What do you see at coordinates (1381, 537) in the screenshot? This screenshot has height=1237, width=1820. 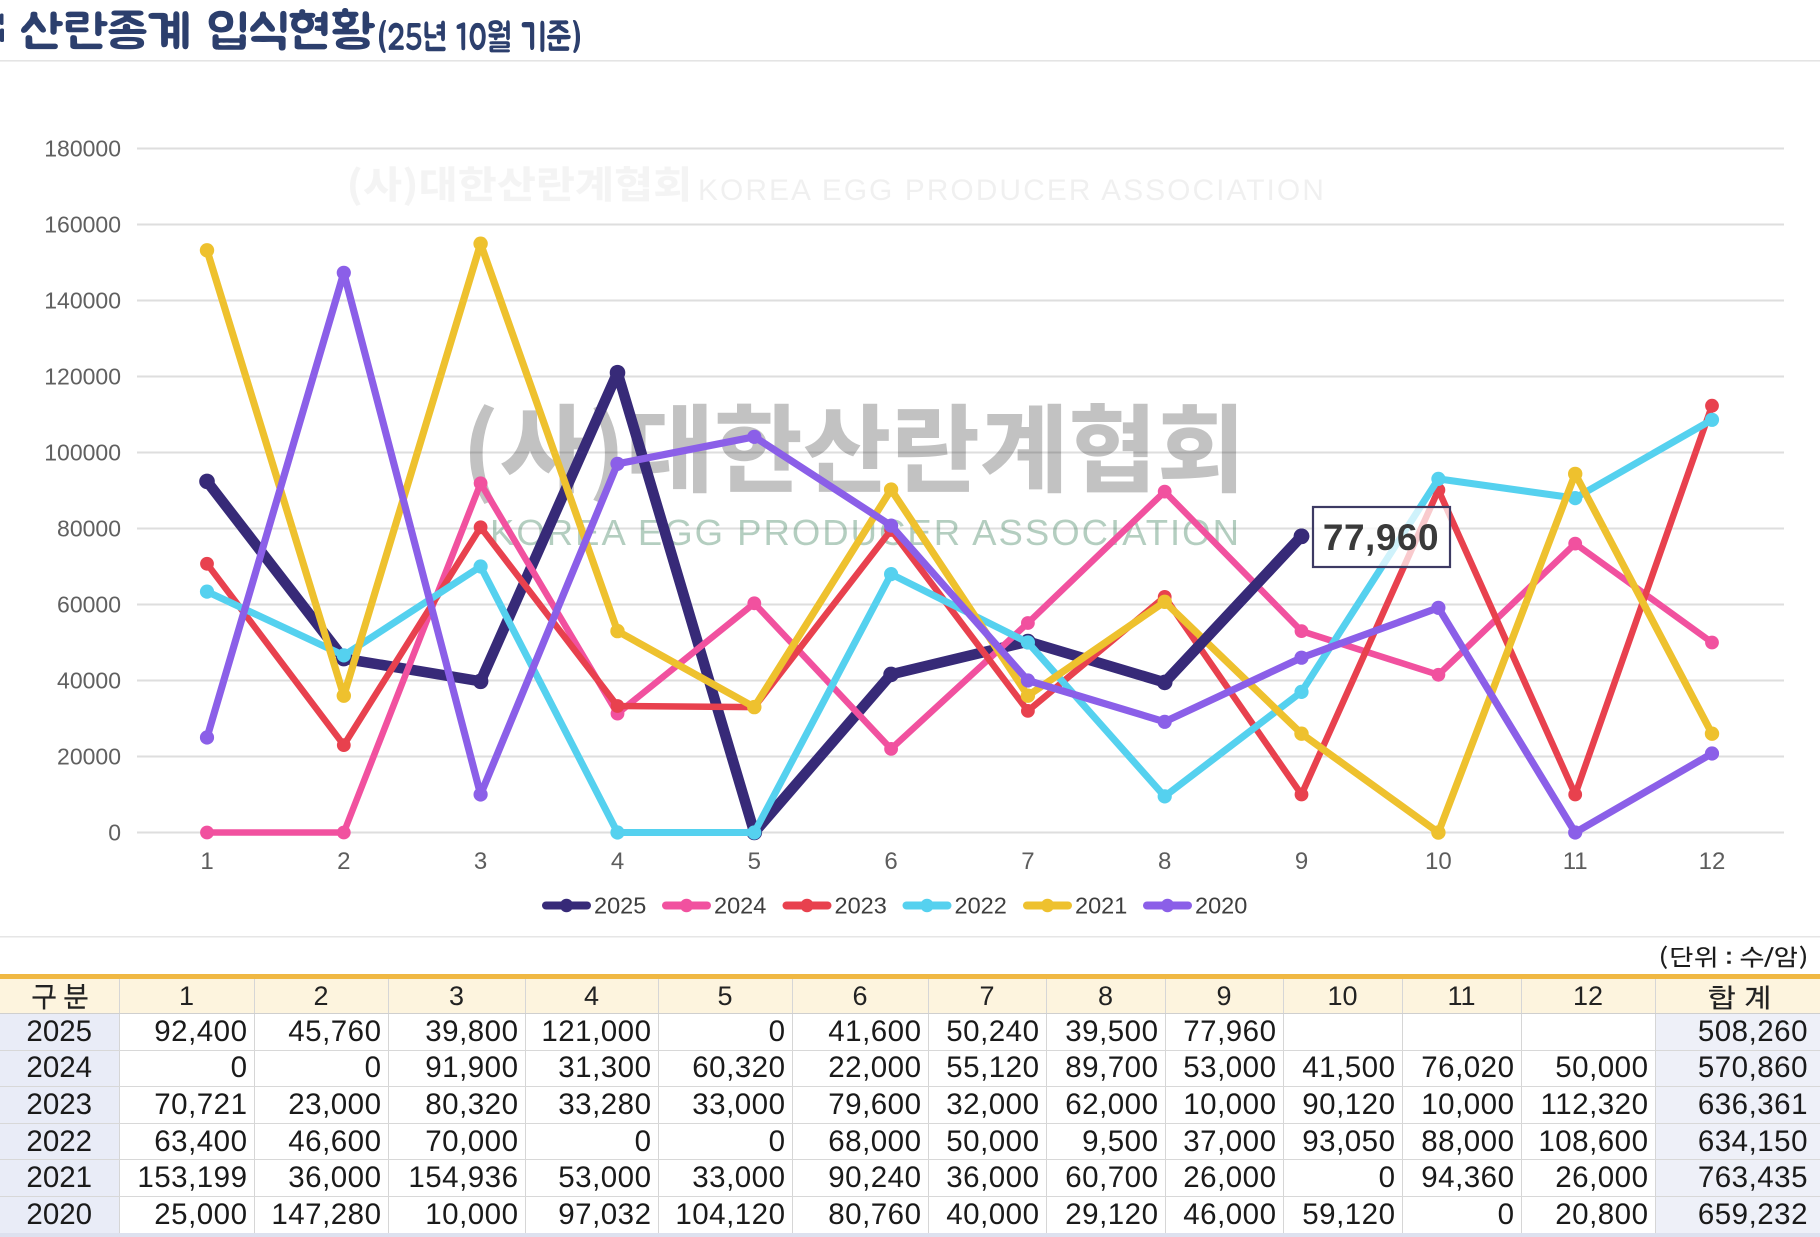 I see `svg-text: 77,960` at bounding box center [1381, 537].